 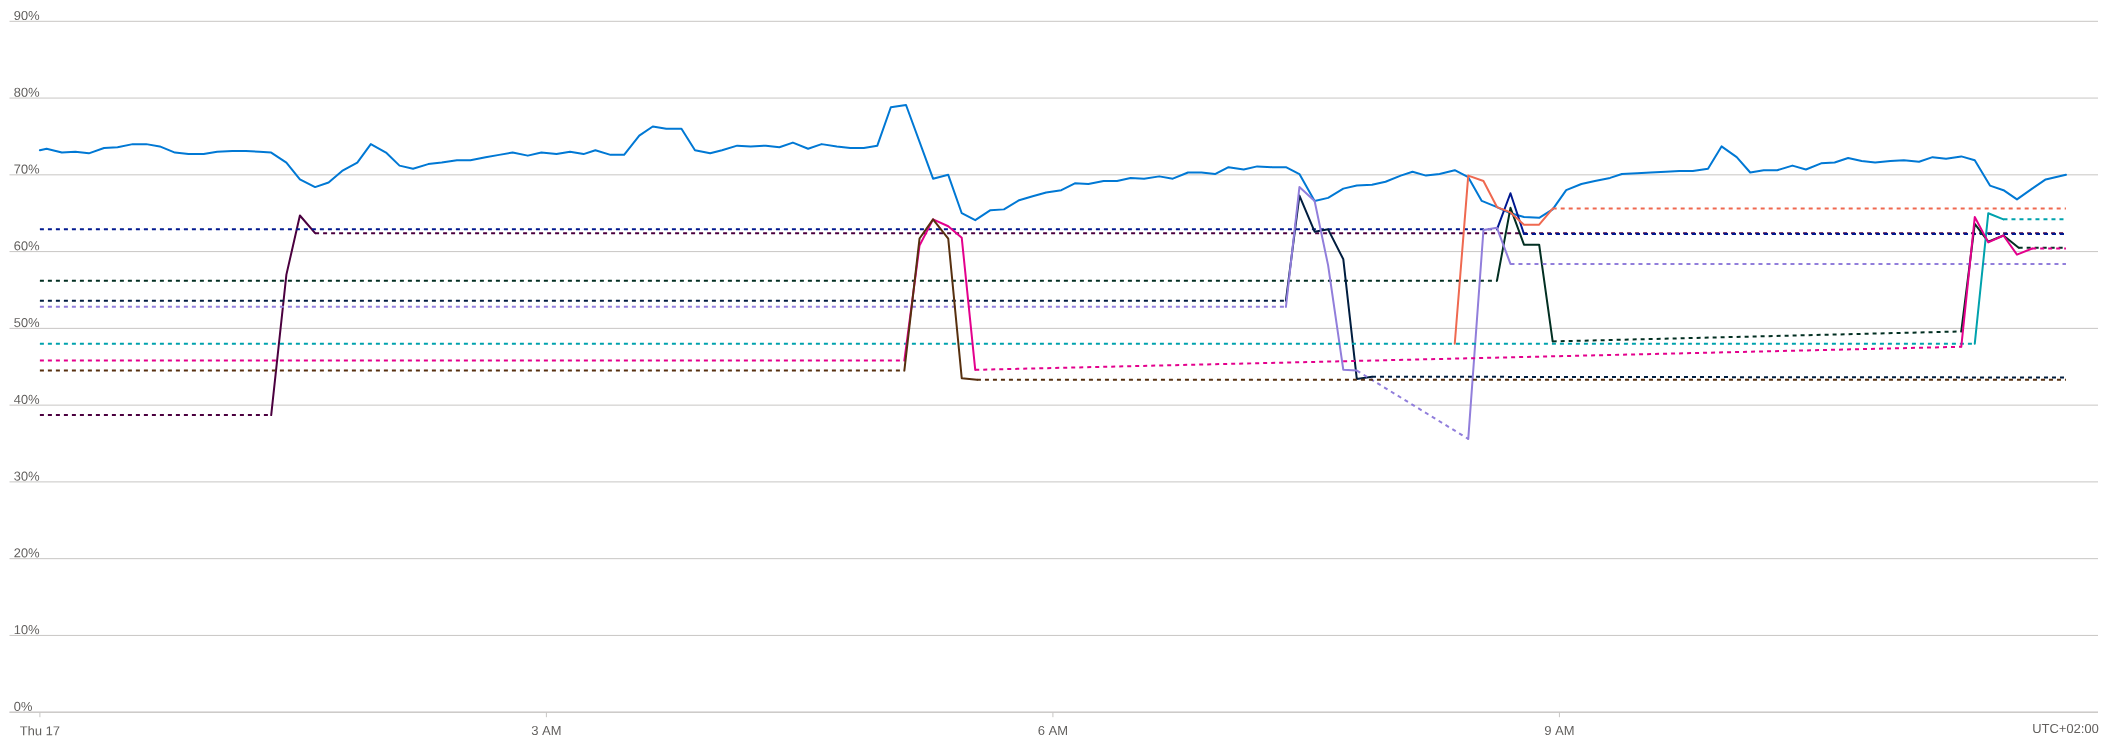 What do you see at coordinates (27, 15) in the screenshot?
I see `y-tick-label: 90%` at bounding box center [27, 15].